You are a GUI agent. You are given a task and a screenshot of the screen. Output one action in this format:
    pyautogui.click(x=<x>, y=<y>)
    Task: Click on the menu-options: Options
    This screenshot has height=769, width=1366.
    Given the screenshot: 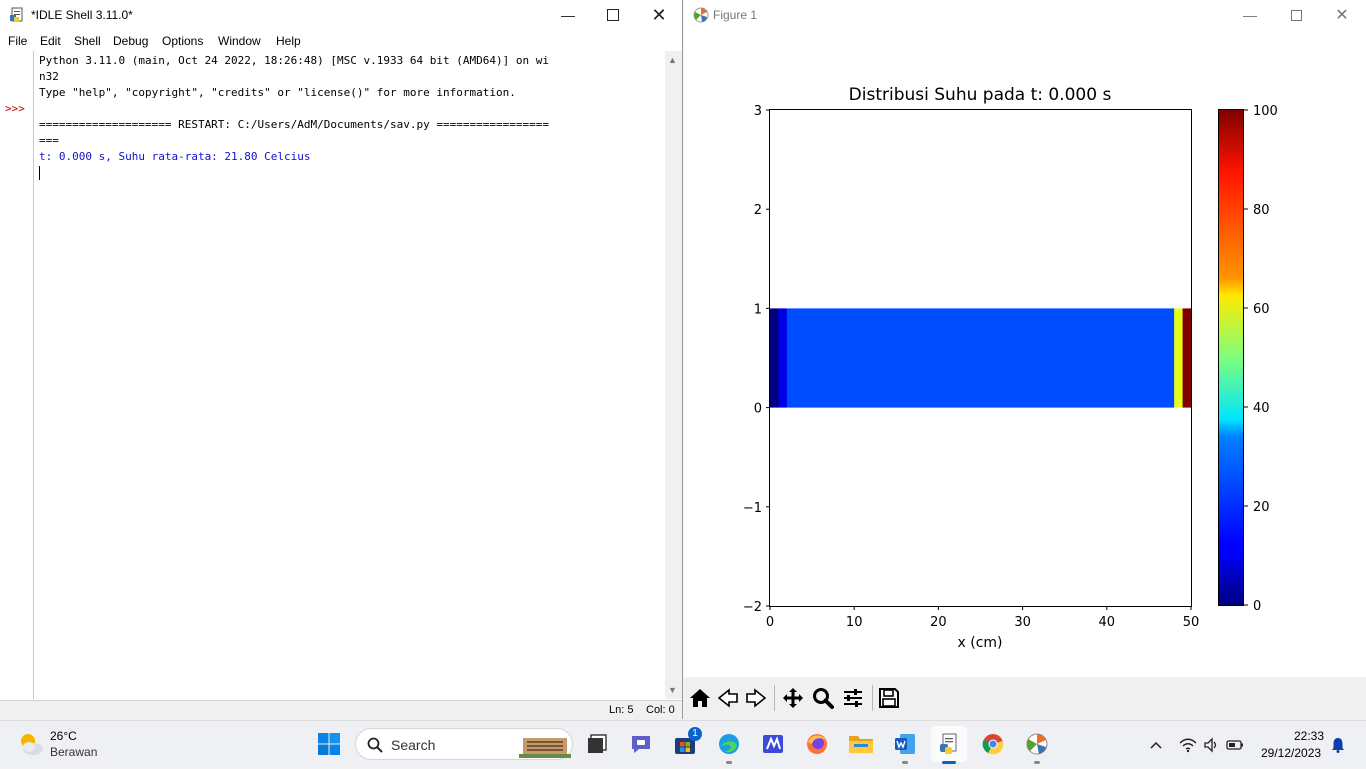 What is the action you would take?
    pyautogui.click(x=183, y=41)
    